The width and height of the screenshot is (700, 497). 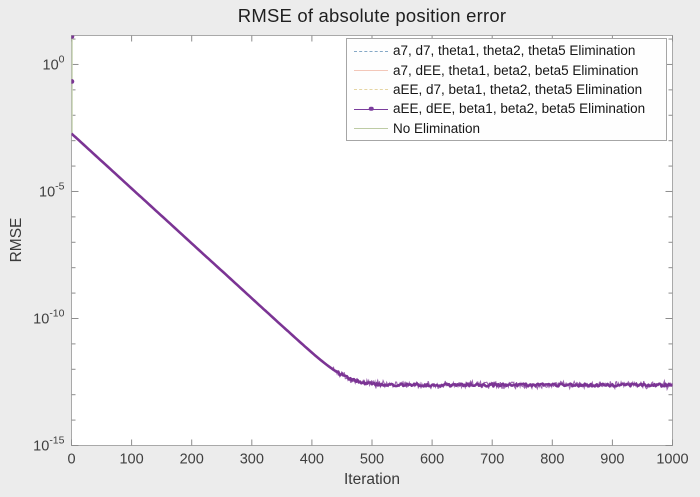 What do you see at coordinates (192, 460) in the screenshot?
I see `svg-text: 200` at bounding box center [192, 460].